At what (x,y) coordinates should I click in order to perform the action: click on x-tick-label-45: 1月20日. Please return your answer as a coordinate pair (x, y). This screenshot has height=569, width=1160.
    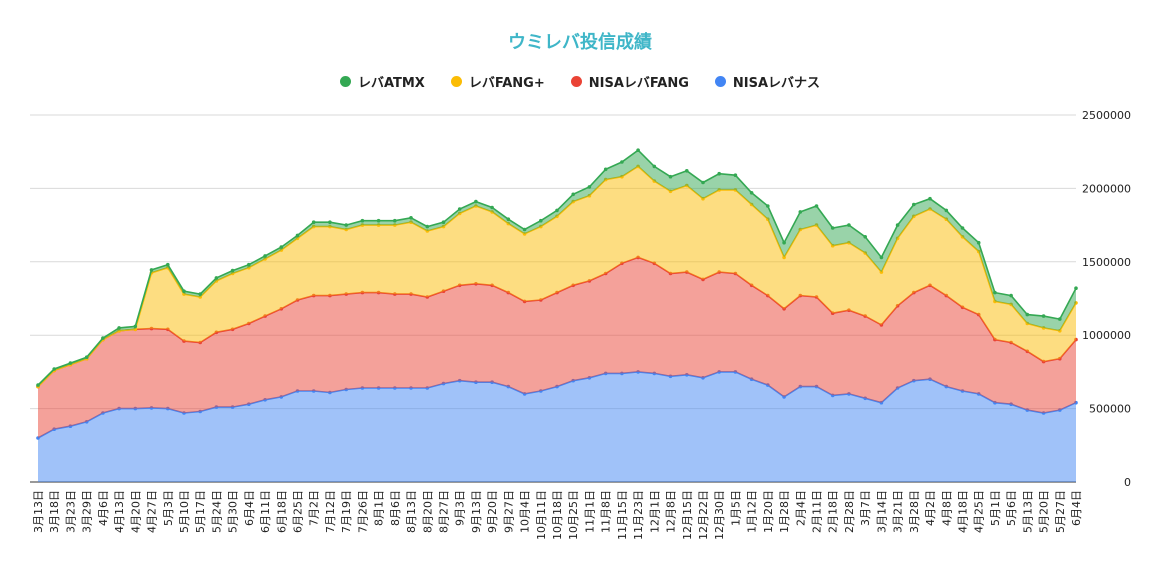
    Looking at the image, I should click on (768, 511).